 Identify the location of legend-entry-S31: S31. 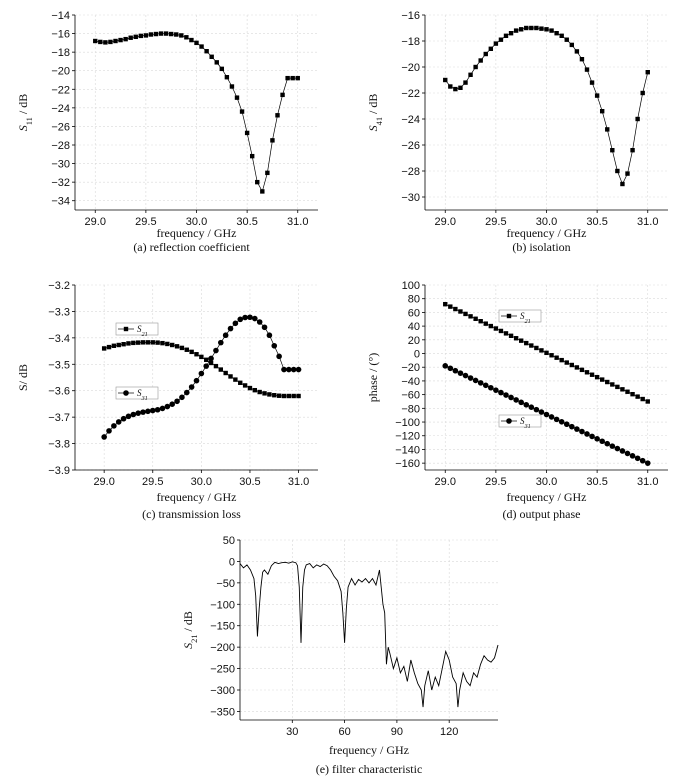
(520, 422).